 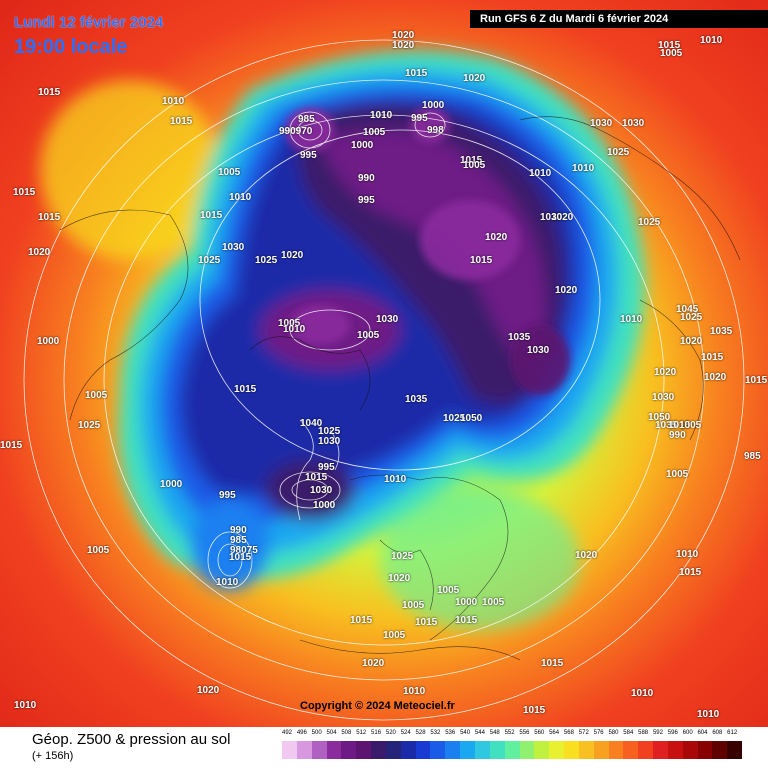 What do you see at coordinates (311, 423) in the screenshot?
I see `isobar-label: 1040` at bounding box center [311, 423].